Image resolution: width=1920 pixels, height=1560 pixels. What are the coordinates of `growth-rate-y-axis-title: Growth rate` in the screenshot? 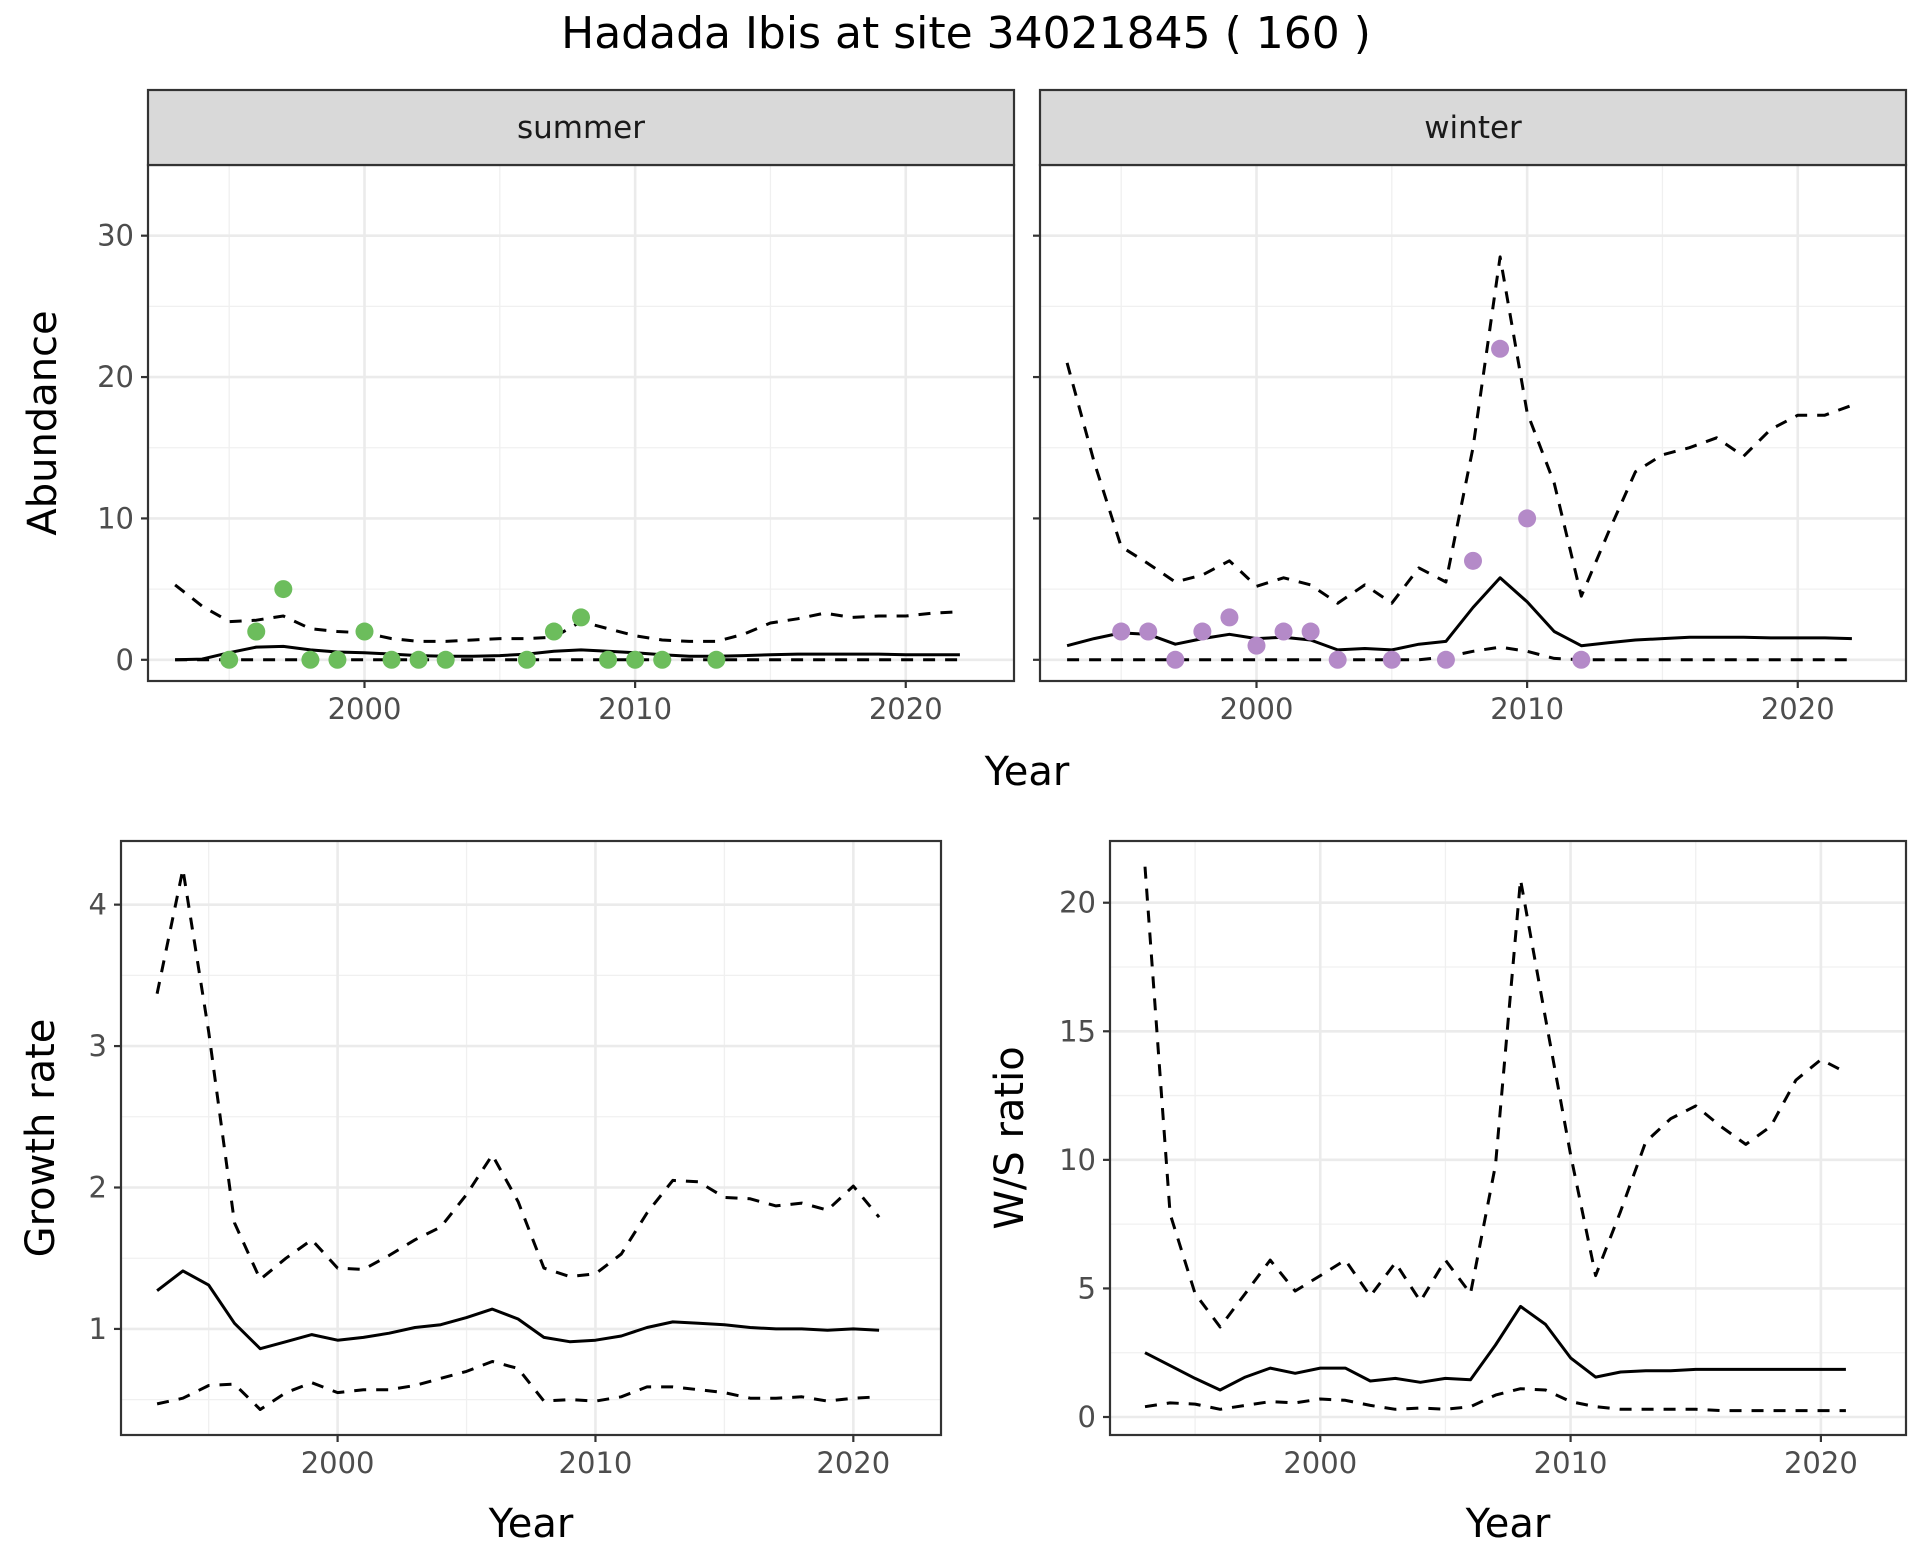 It's located at (41, 1138).